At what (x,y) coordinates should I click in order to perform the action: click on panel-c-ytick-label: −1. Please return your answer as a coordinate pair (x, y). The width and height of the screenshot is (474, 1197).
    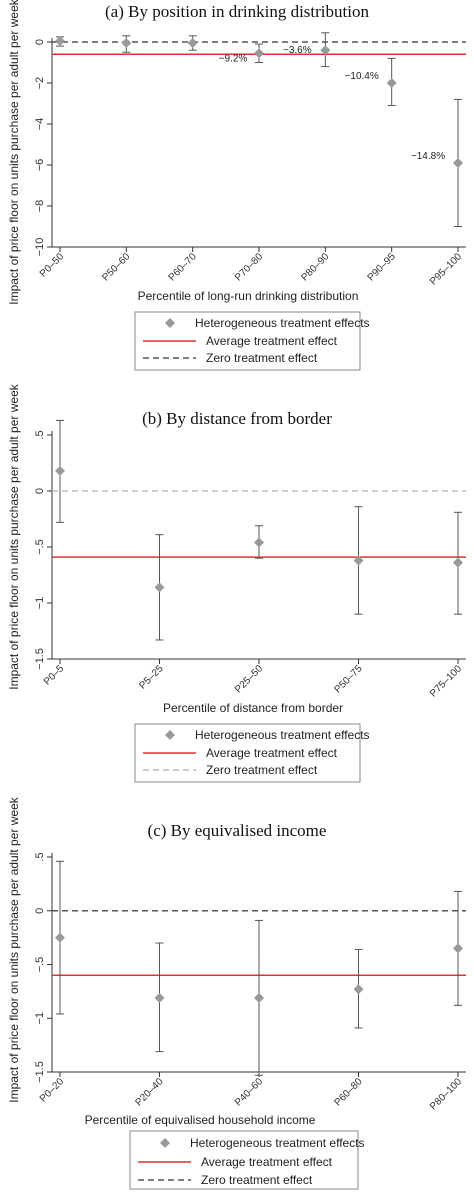
    Looking at the image, I should click on (40, 1018).